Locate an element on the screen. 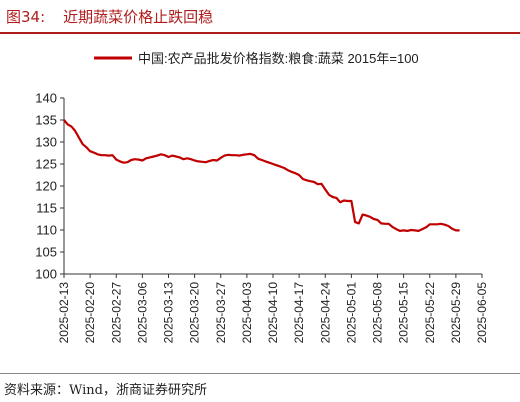 The width and height of the screenshot is (520, 402). figure-title: 图34: 近期蔬菜价格止跌回稳 is located at coordinates (109, 16).